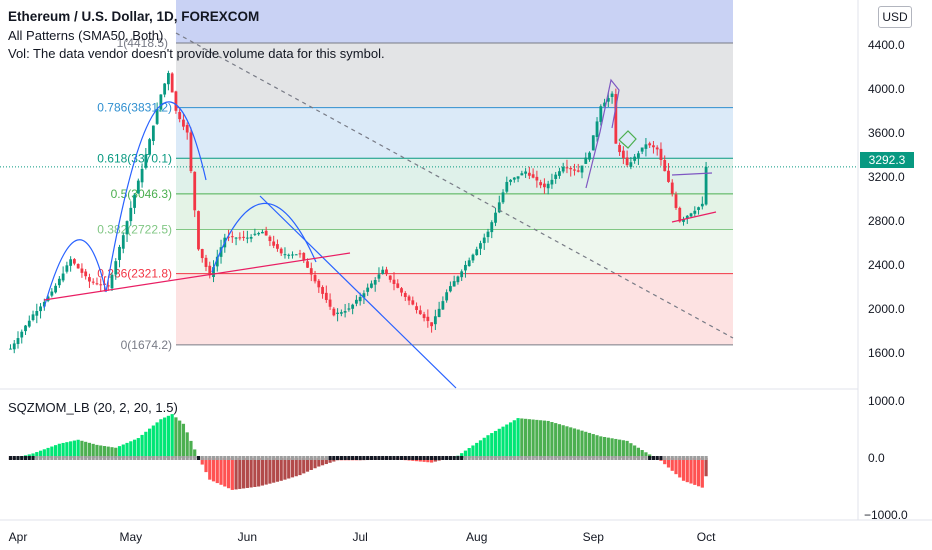 The image size is (932, 550). I want to click on fib-label: 0.618(3370.1), so click(134, 158).